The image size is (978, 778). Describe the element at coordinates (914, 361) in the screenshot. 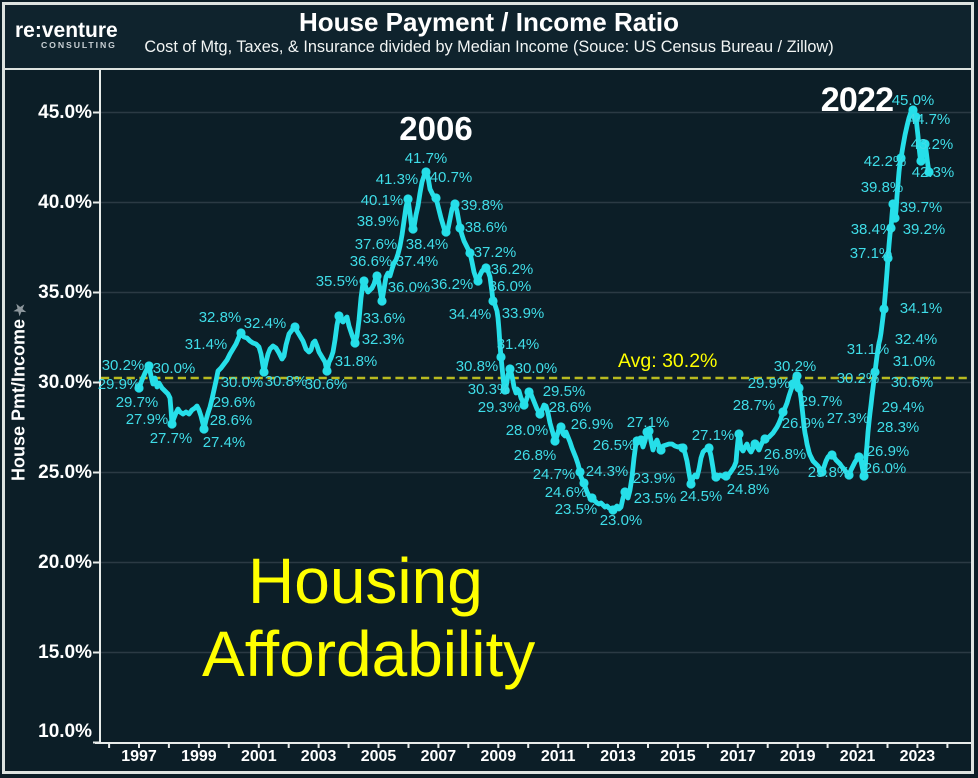

I see `svg-text: 31.0%` at that location.